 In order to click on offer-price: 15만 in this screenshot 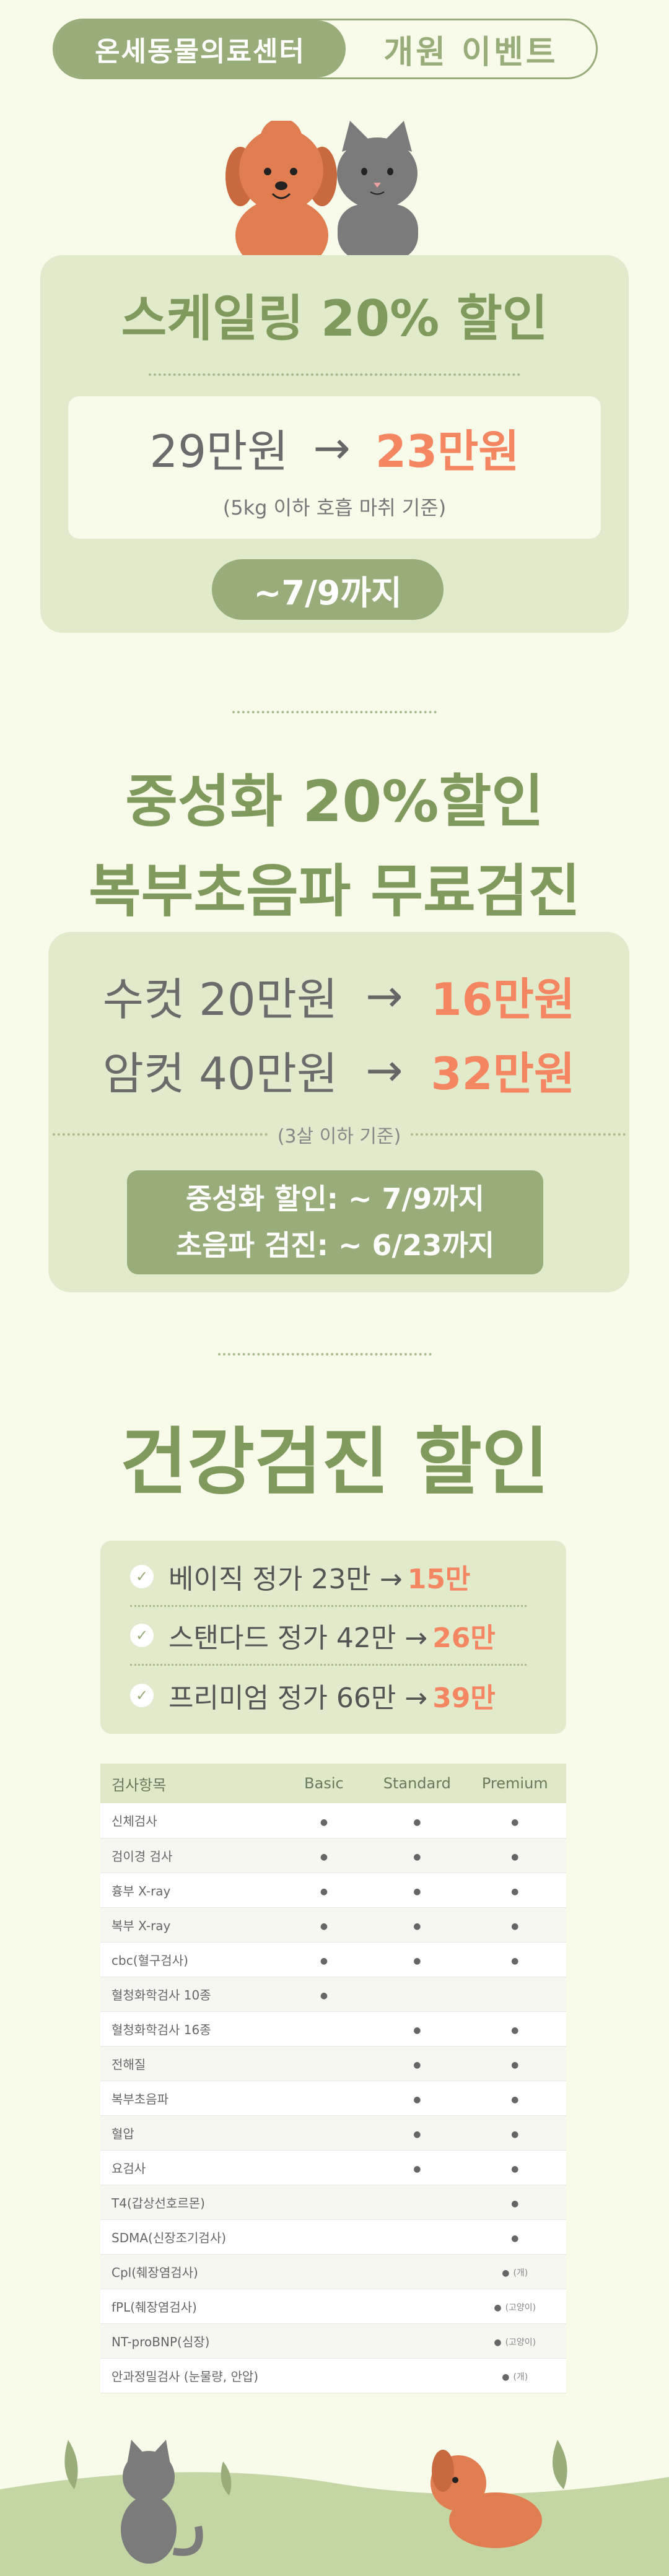, I will do `click(439, 1579)`.